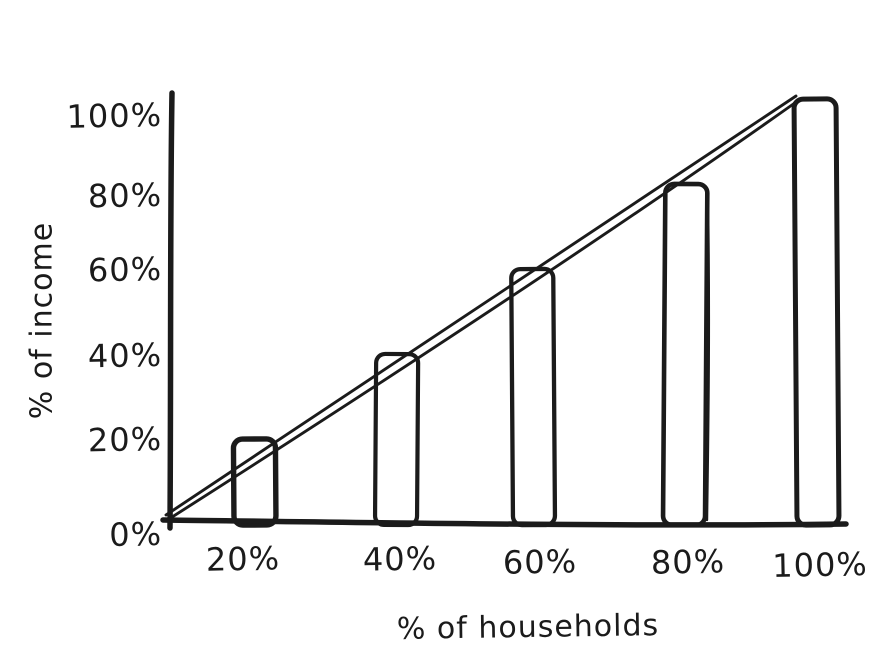  What do you see at coordinates (42, 320) in the screenshot?
I see `y-axis-title: % of income` at bounding box center [42, 320].